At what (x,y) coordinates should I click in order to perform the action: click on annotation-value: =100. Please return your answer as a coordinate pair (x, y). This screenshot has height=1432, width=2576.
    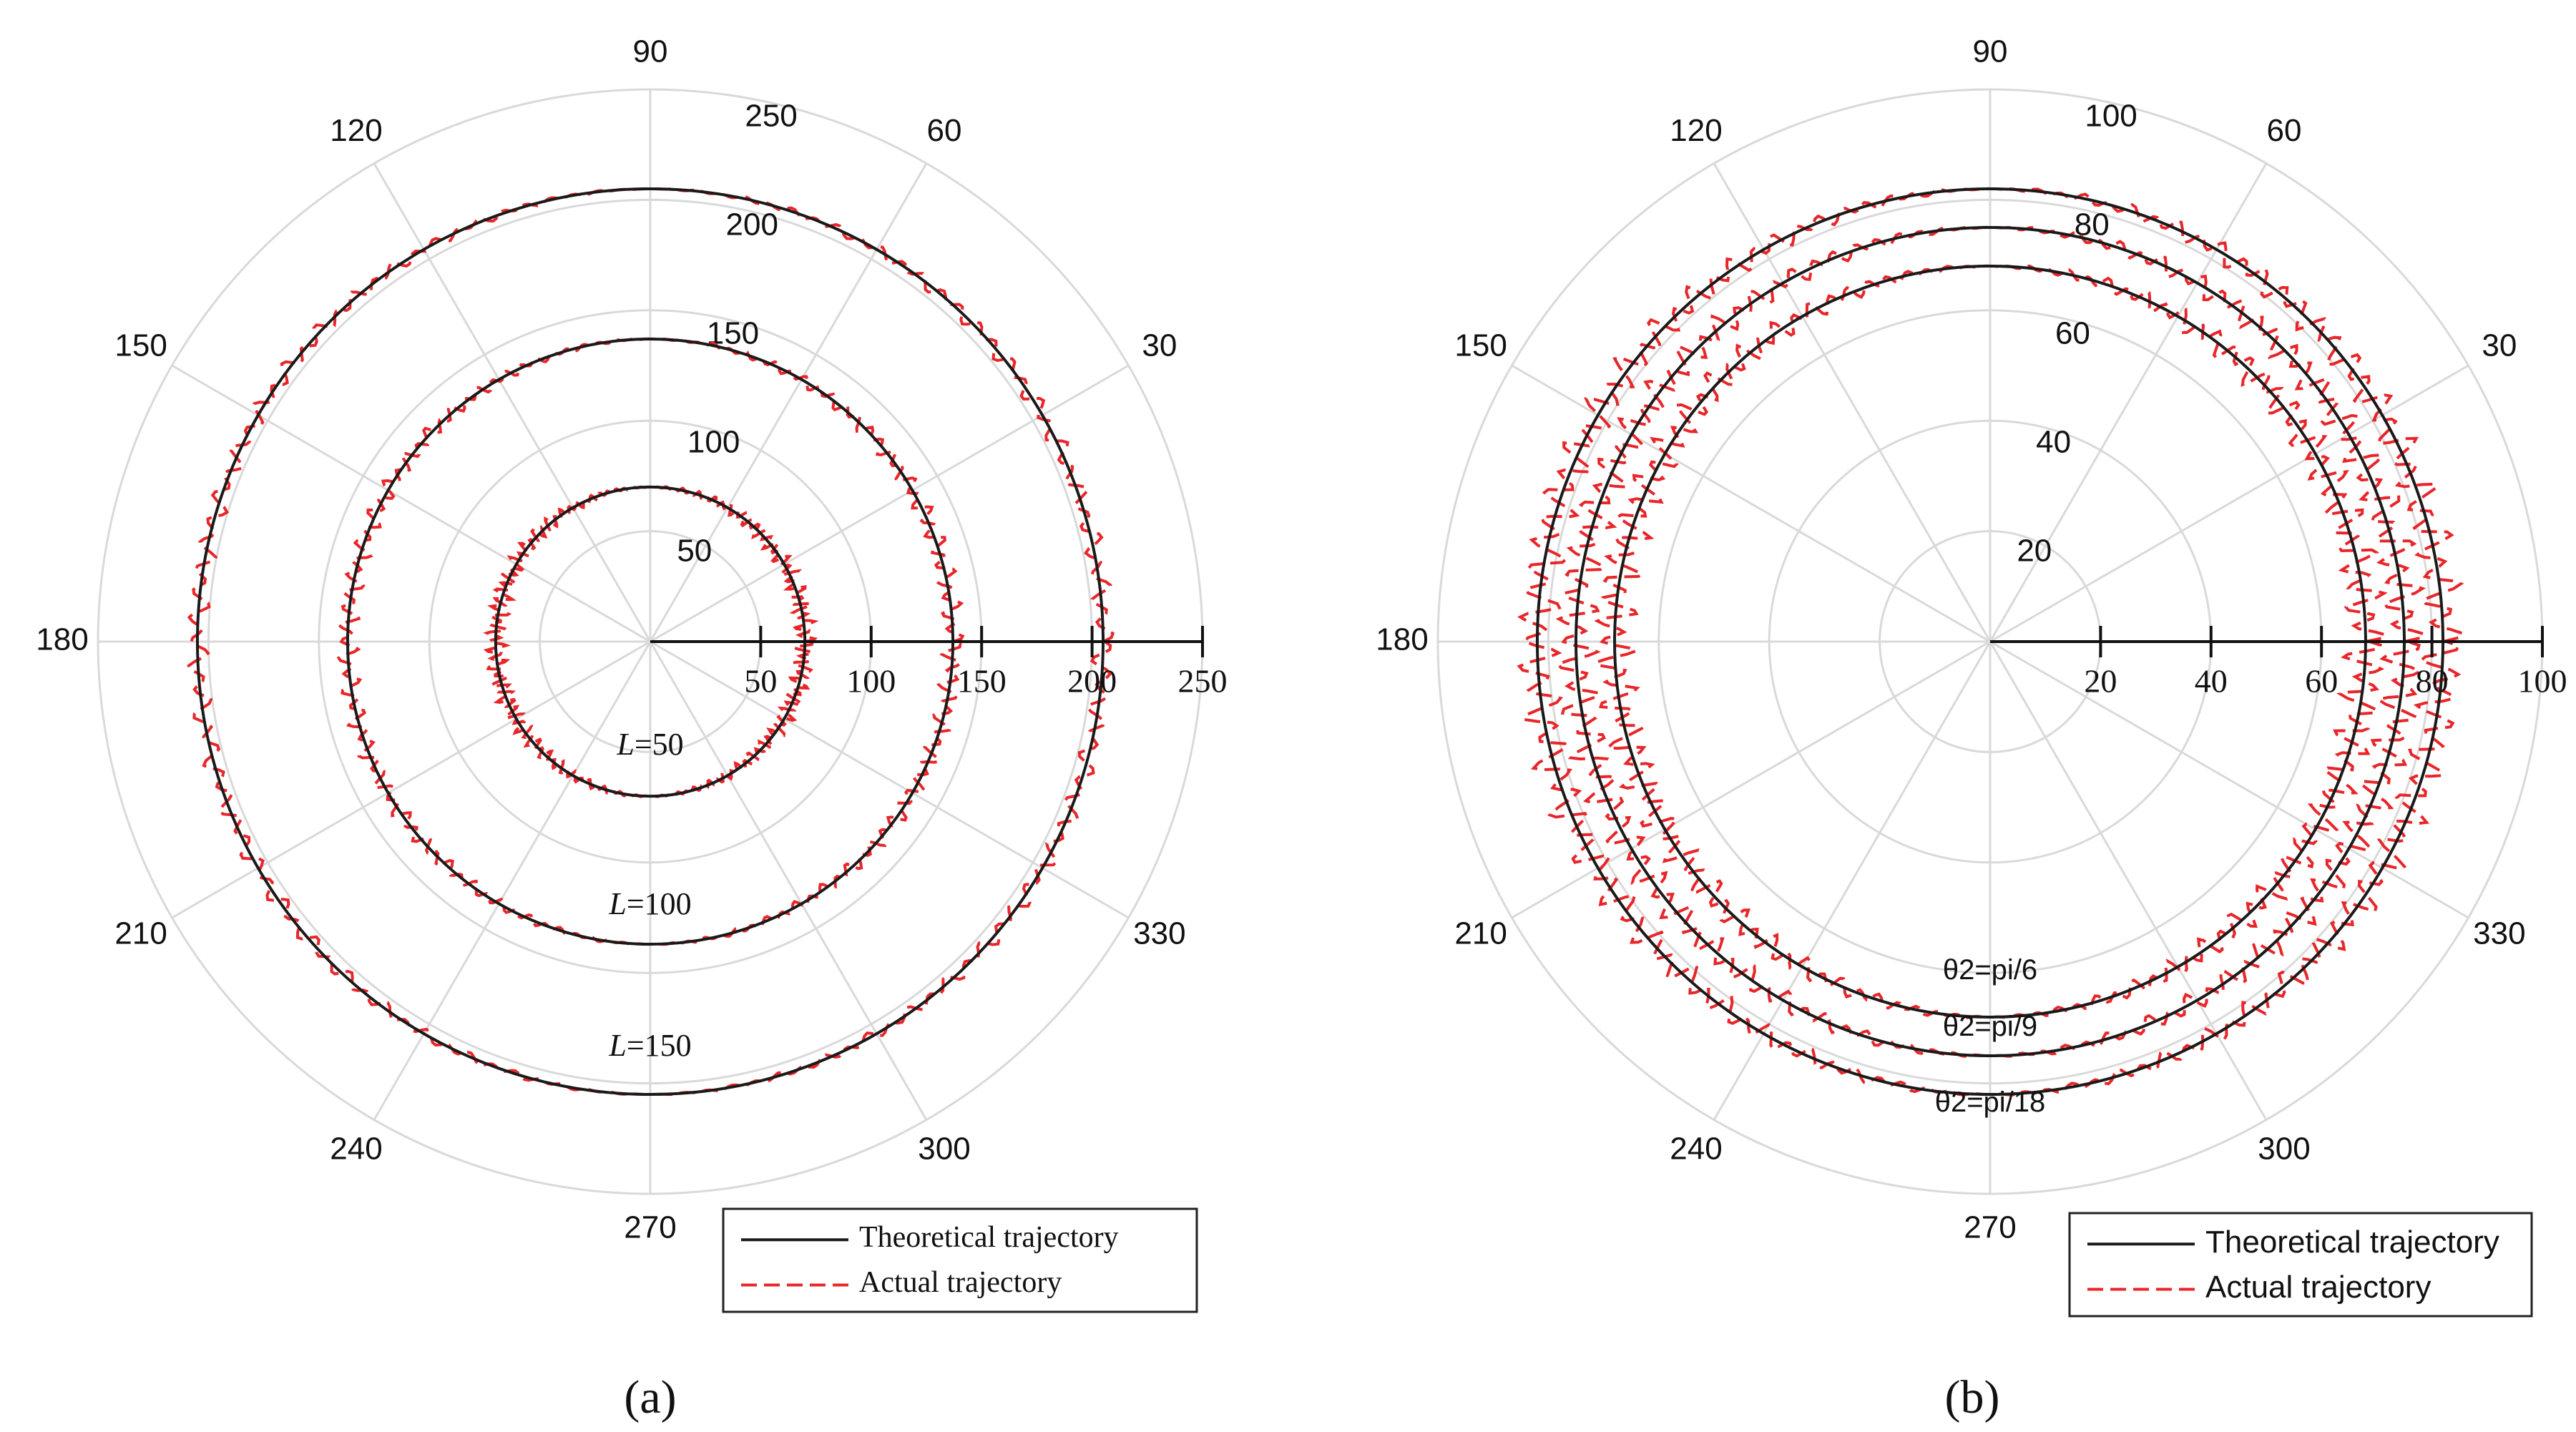
    Looking at the image, I should click on (659, 903).